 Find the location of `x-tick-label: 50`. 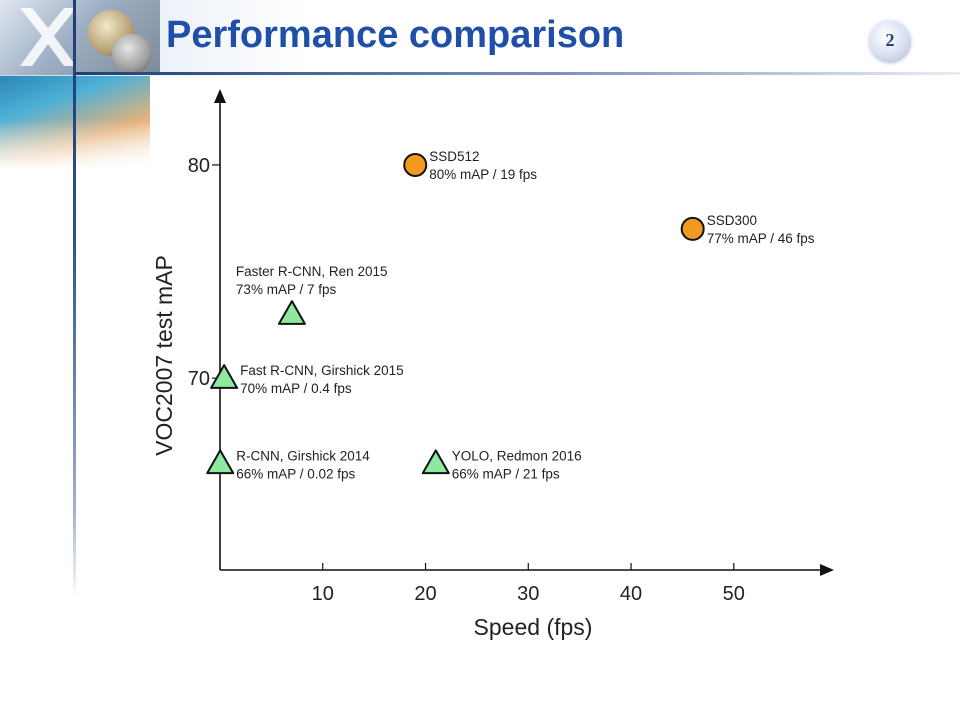

x-tick-label: 50 is located at coordinates (734, 594).